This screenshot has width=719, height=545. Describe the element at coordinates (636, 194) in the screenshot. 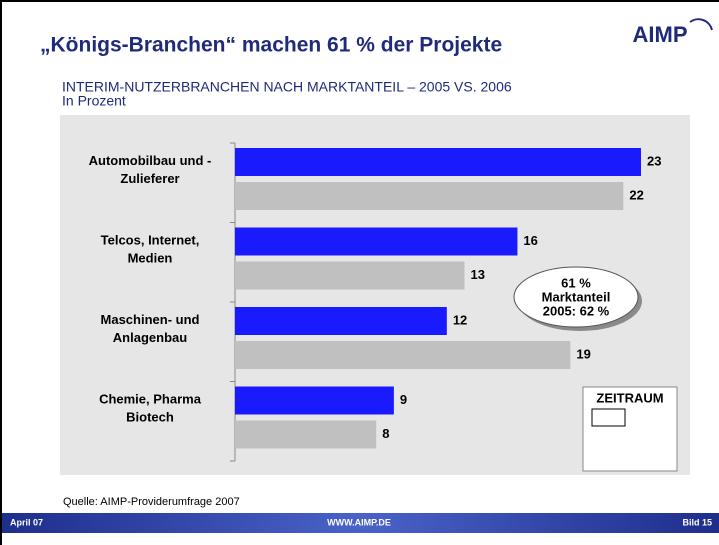

I see `value-label: 22` at that location.